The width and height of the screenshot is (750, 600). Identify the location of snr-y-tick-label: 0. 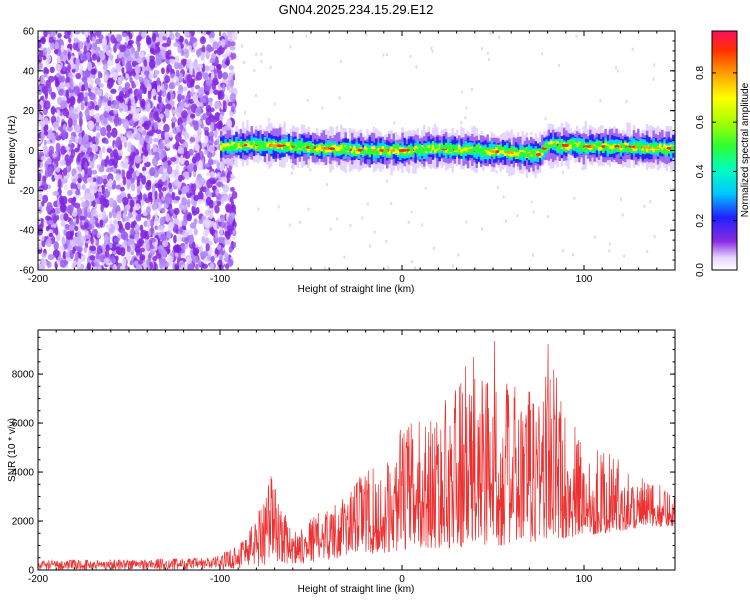
(31, 571).